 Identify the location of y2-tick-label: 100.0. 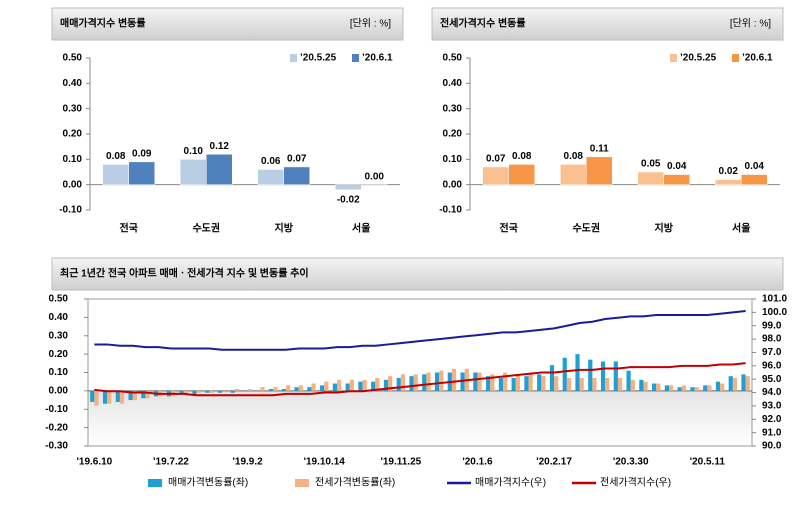
(774, 312).